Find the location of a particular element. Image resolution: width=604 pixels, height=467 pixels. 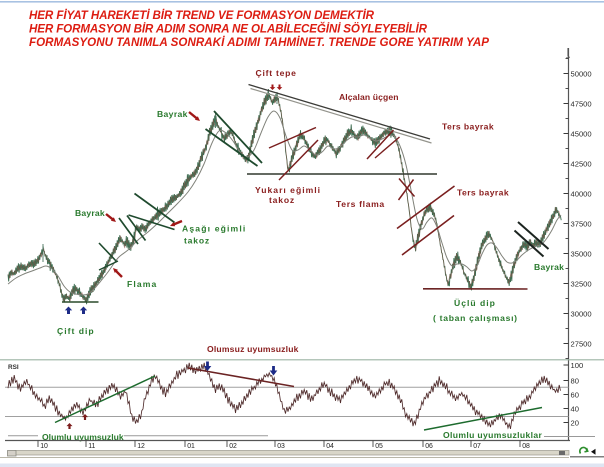

svg-text: 12 is located at coordinates (141, 446).